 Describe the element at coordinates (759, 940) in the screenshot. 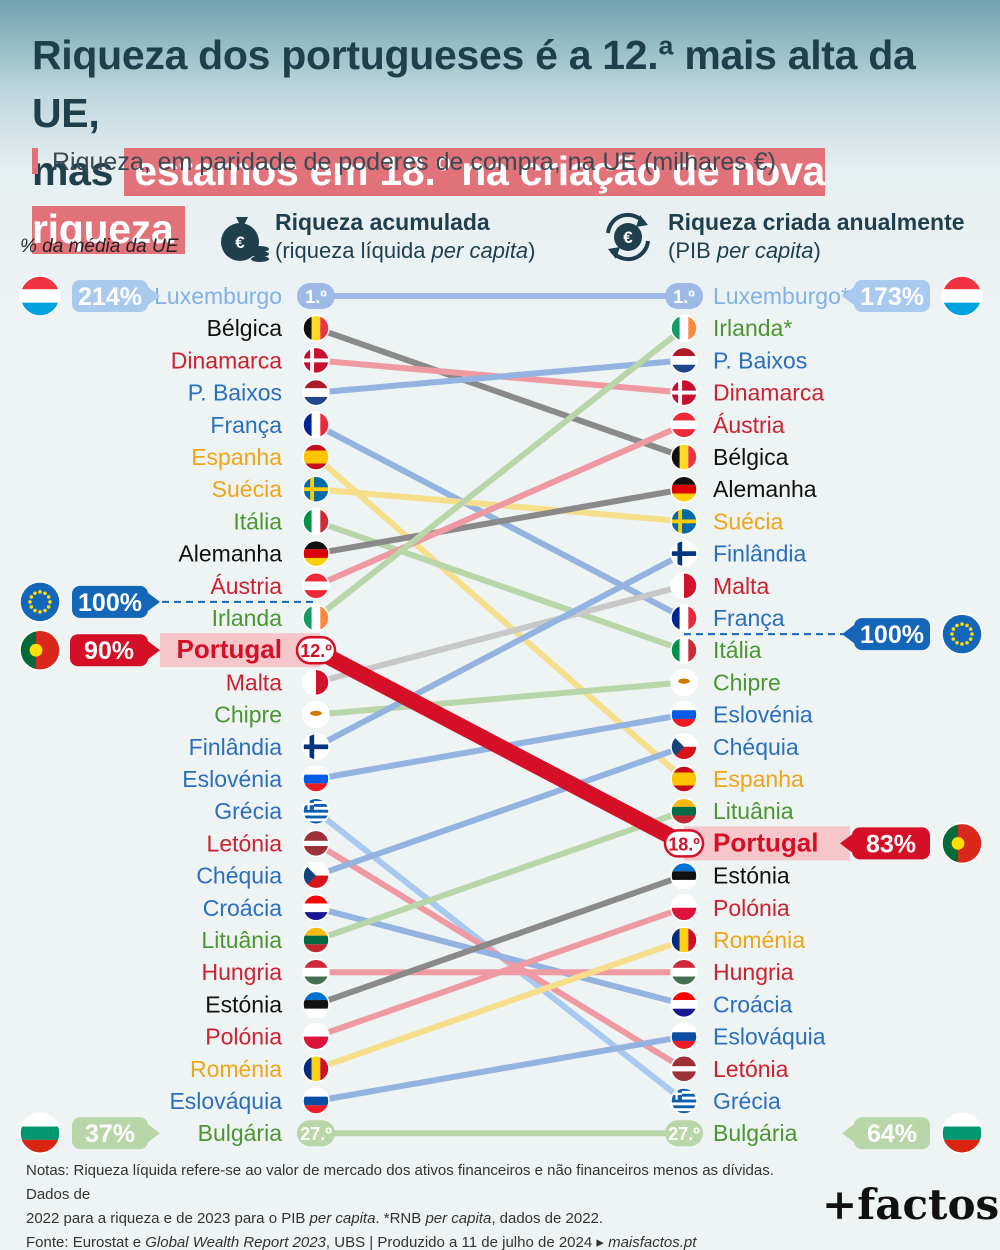

I see `right-label-romenia: Roménia` at that location.